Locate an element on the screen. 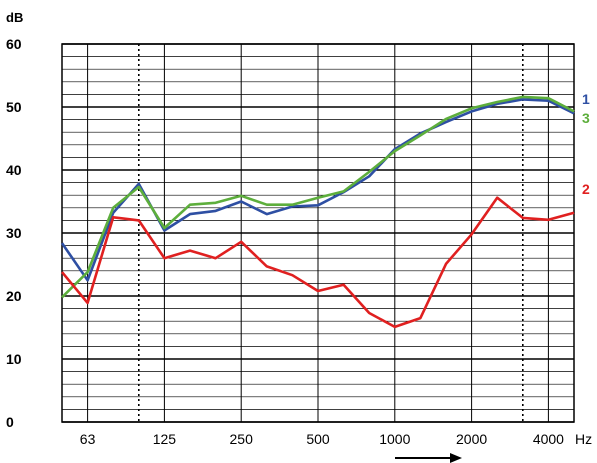  series-label-2: 2 is located at coordinates (586, 189).